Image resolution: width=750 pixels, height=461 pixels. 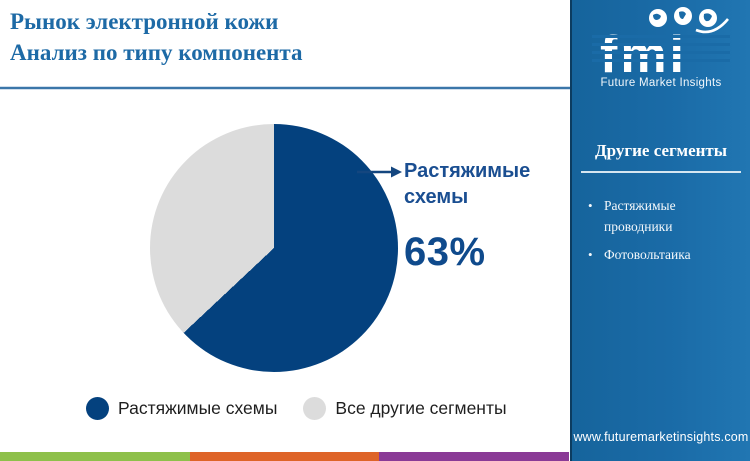 What do you see at coordinates (379, 172) in the screenshot?
I see `callout-arrow-icon` at bounding box center [379, 172].